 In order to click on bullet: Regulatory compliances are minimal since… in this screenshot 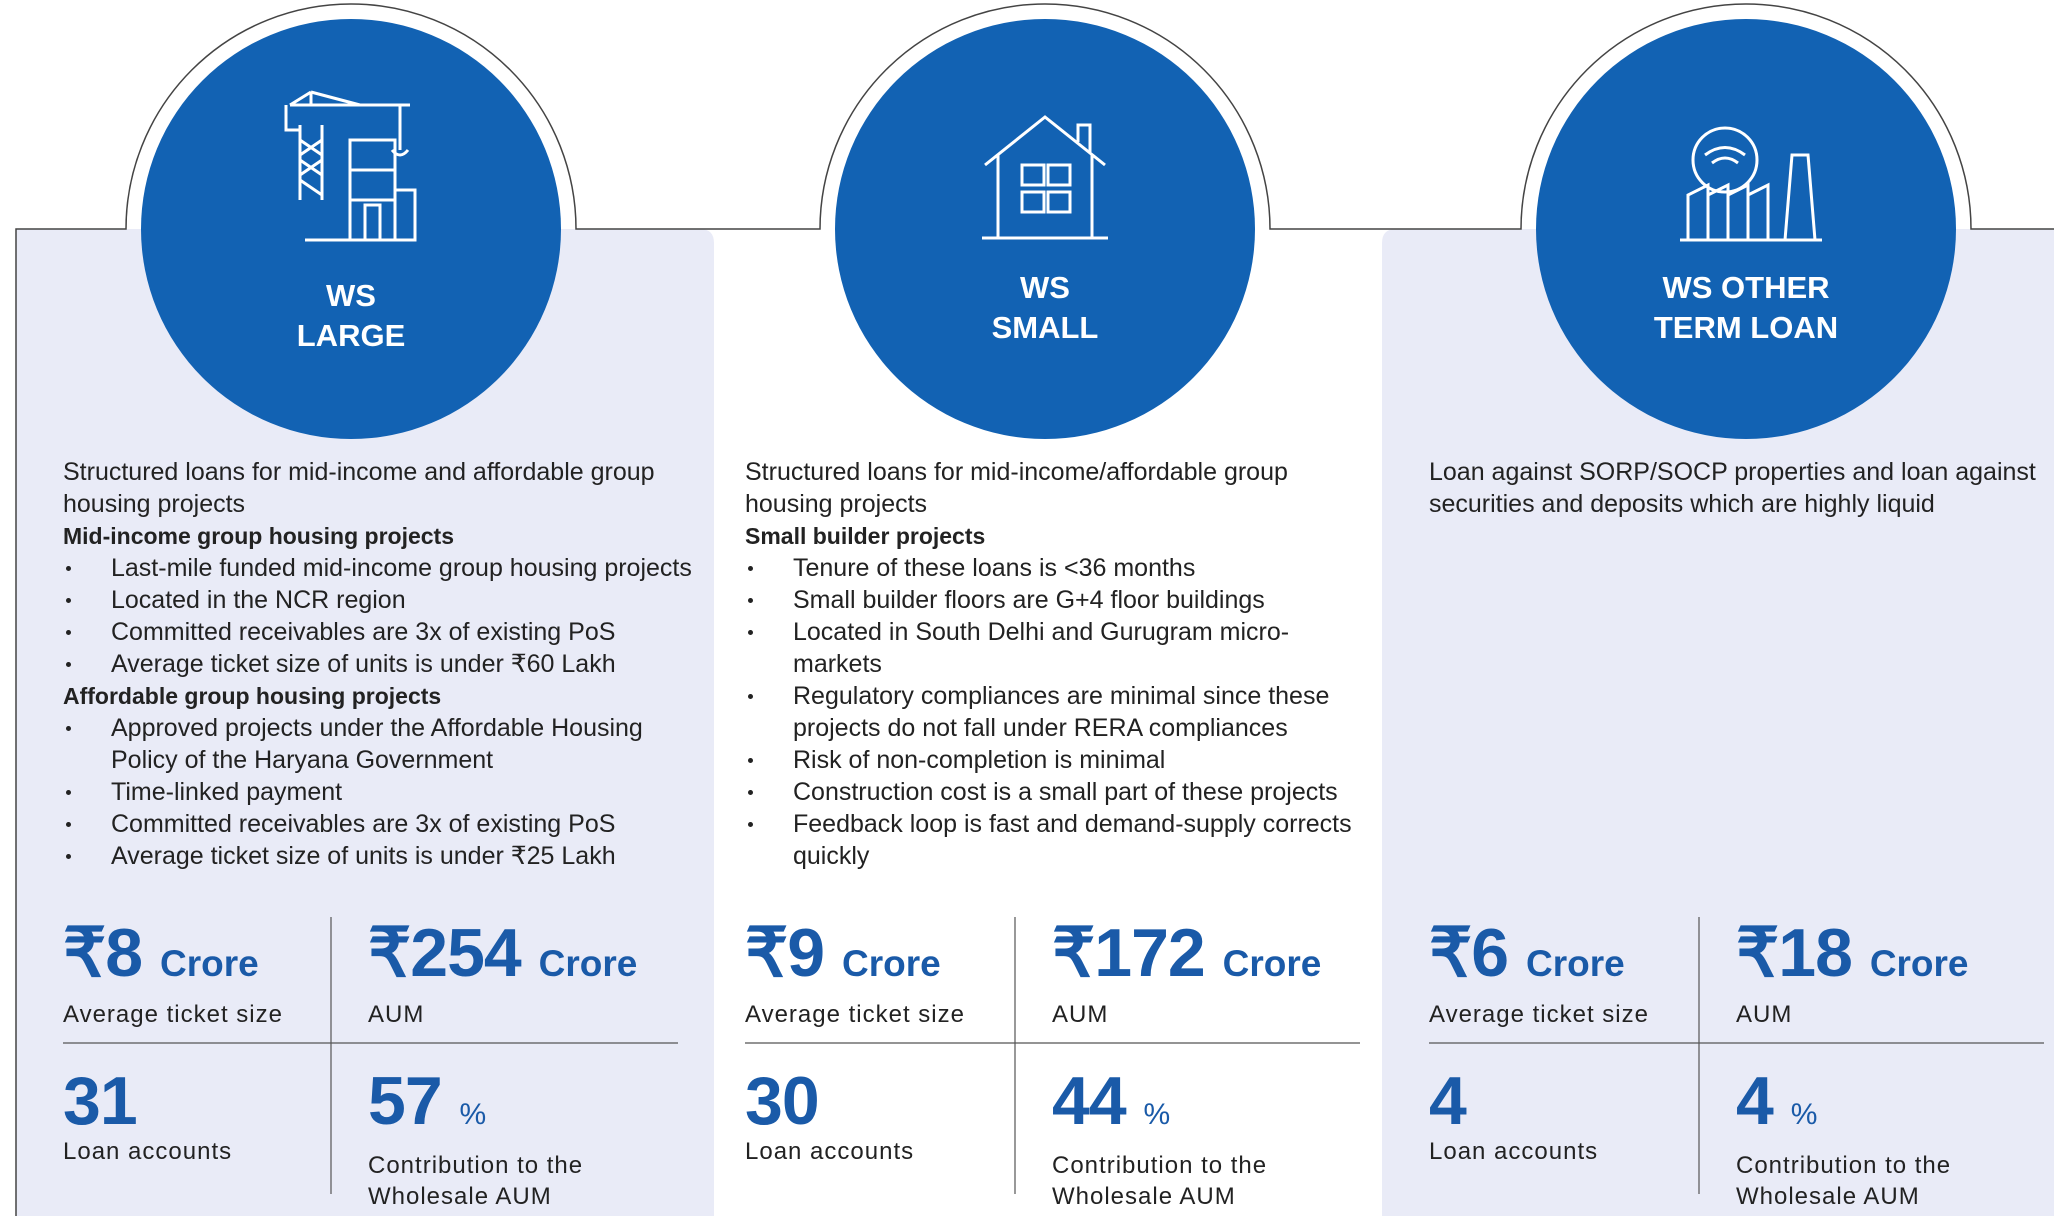, I will do `click(1060, 712)`.